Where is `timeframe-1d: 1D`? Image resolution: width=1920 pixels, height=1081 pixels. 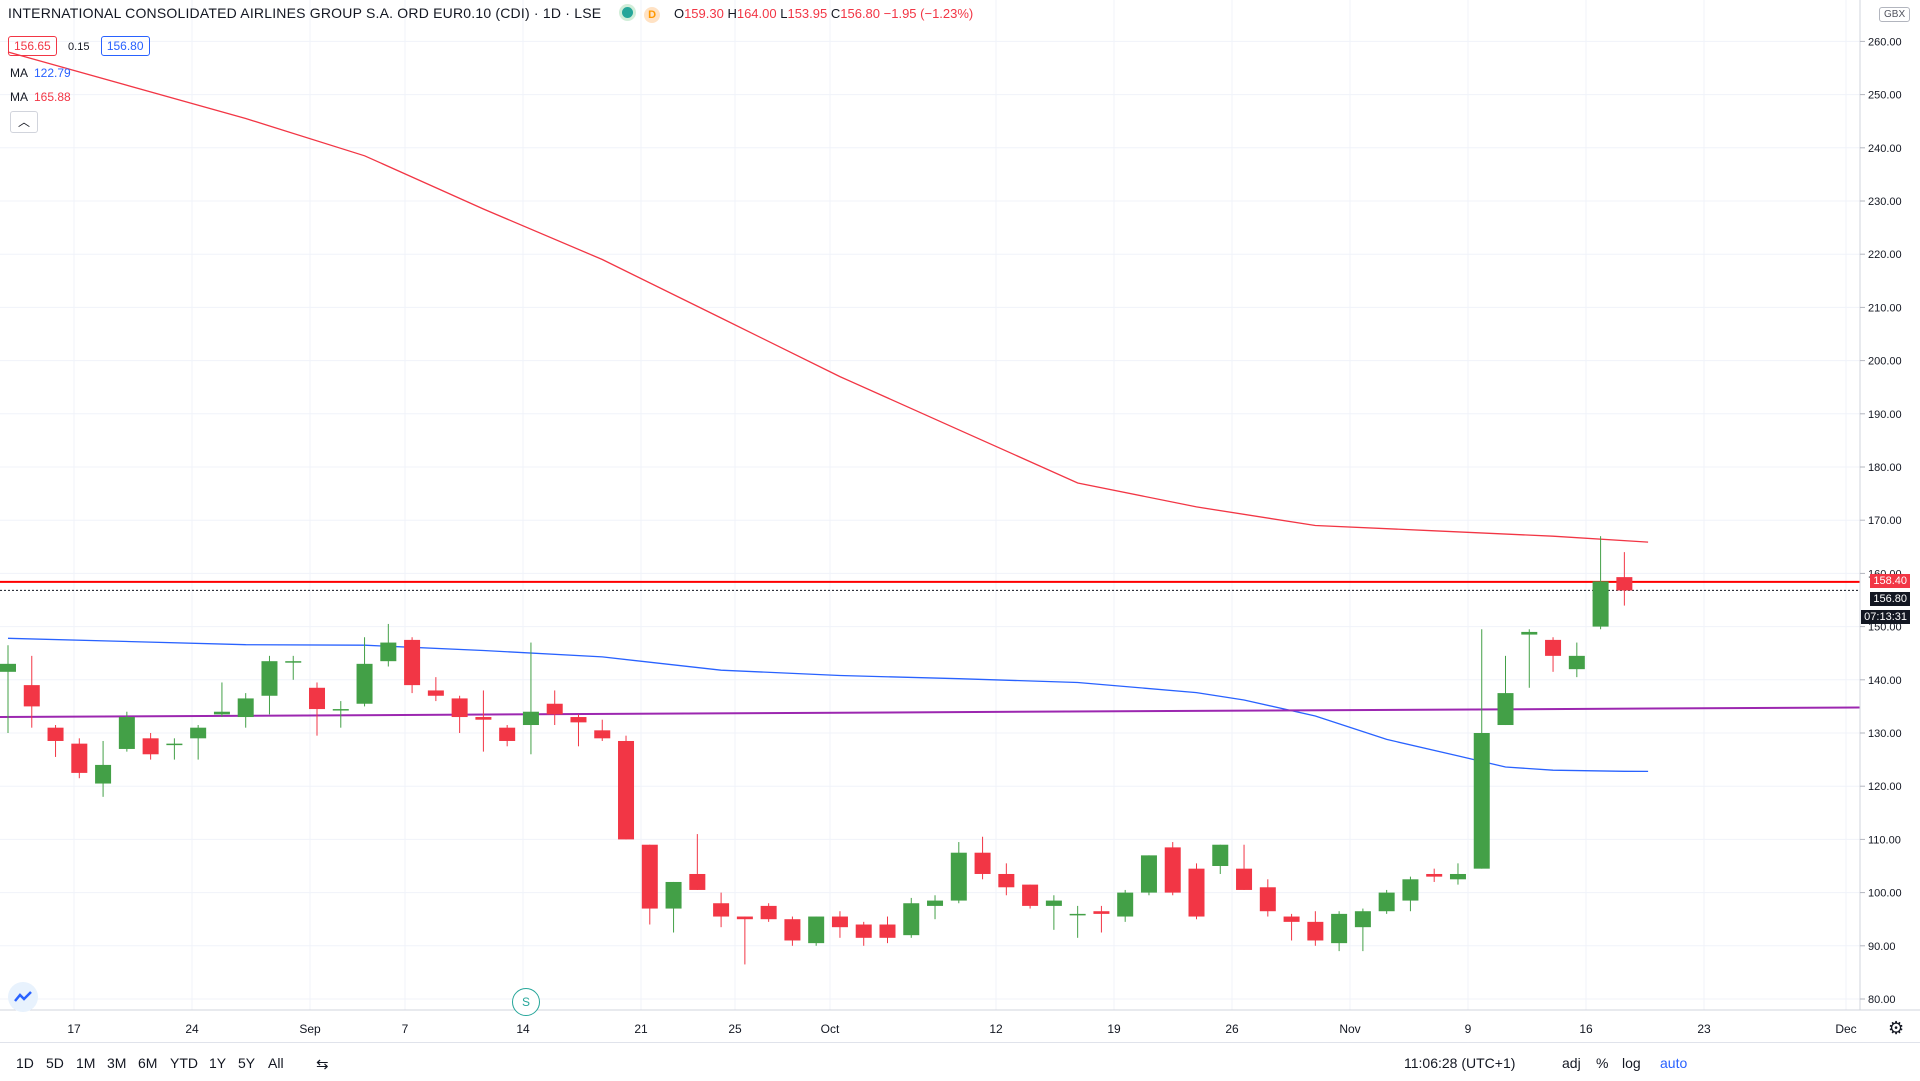 timeframe-1d: 1D is located at coordinates (25, 1063).